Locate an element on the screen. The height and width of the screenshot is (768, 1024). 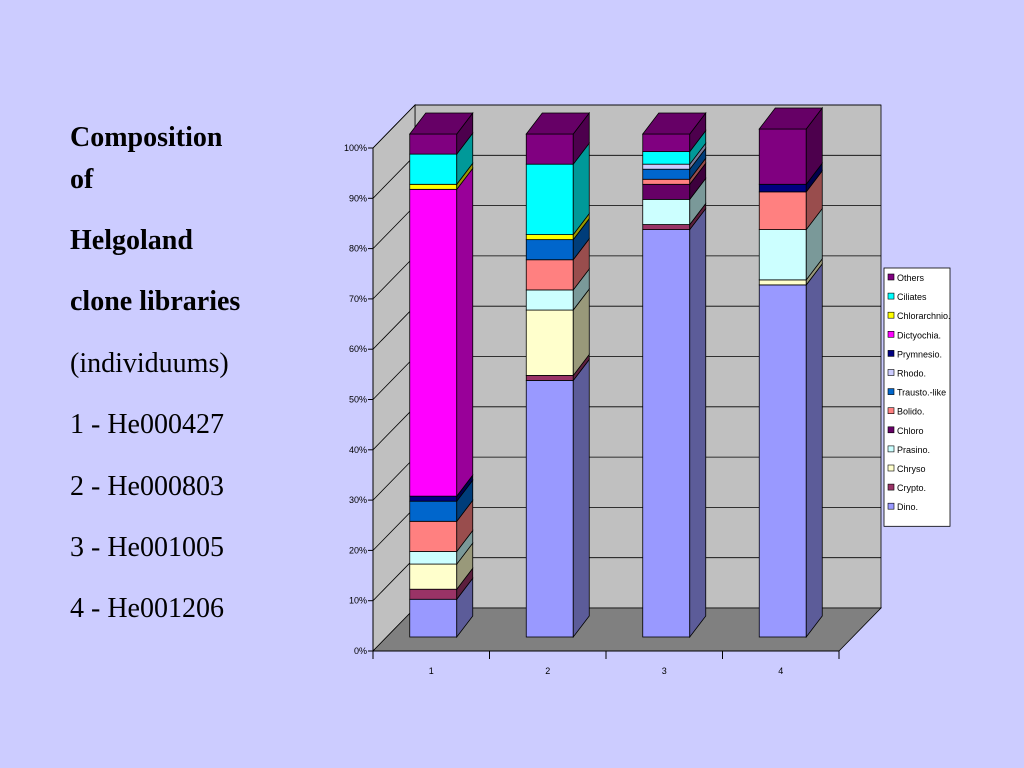
legend-label: Chlorarchnio. is located at coordinates (924, 316).